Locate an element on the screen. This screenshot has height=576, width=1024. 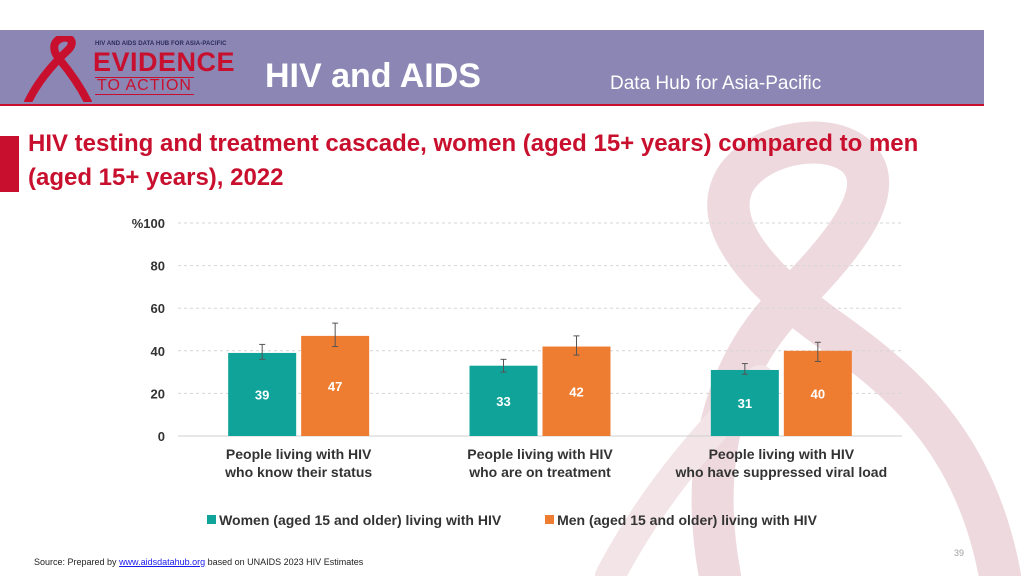
data-label: 47 is located at coordinates (335, 386).